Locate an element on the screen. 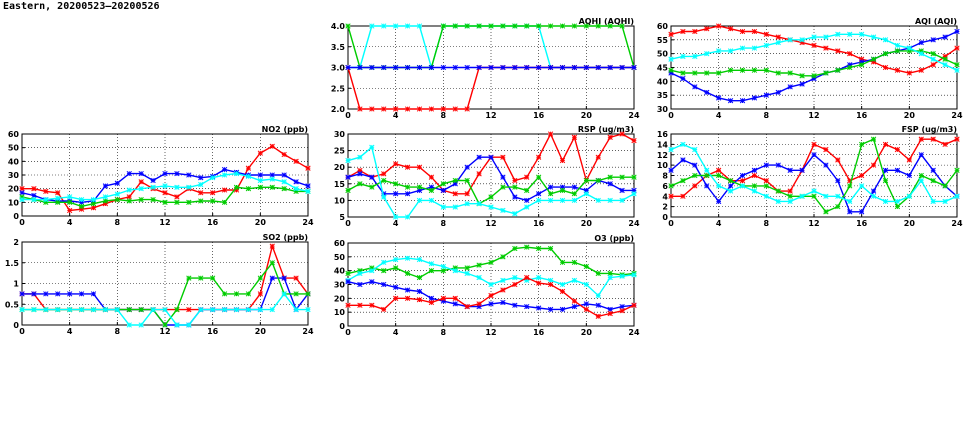  y-tick-label: 8 is located at coordinates (665, 176).